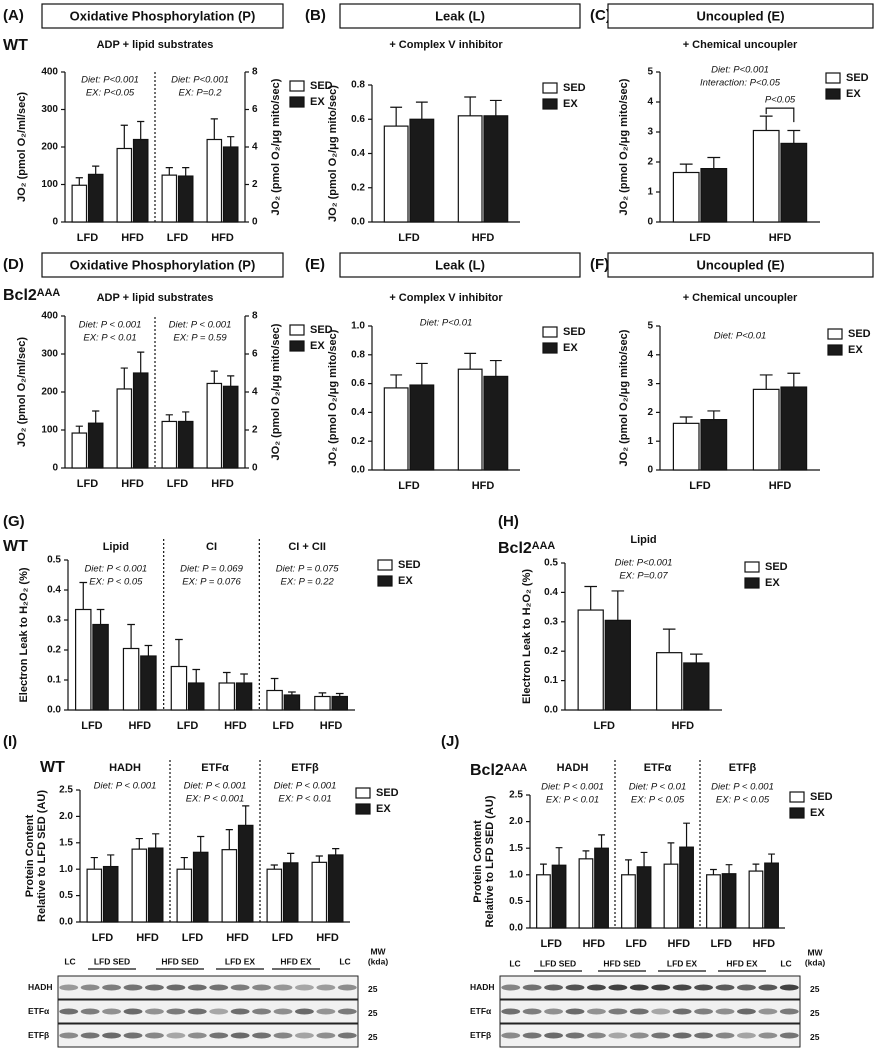 The width and height of the screenshot is (874, 1050). I want to click on y-axis-label: JO₂ (pmol O₂/μg mito/sec), so click(624, 146).